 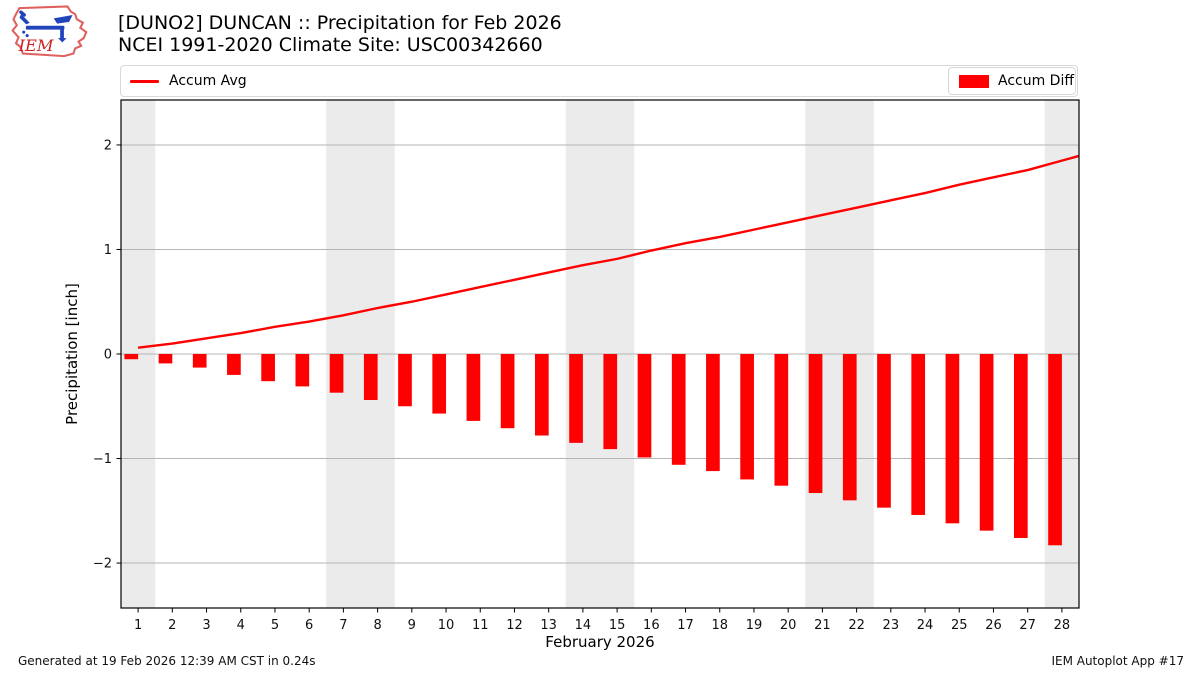 I want to click on x-tick-label: 14, so click(x=583, y=625).